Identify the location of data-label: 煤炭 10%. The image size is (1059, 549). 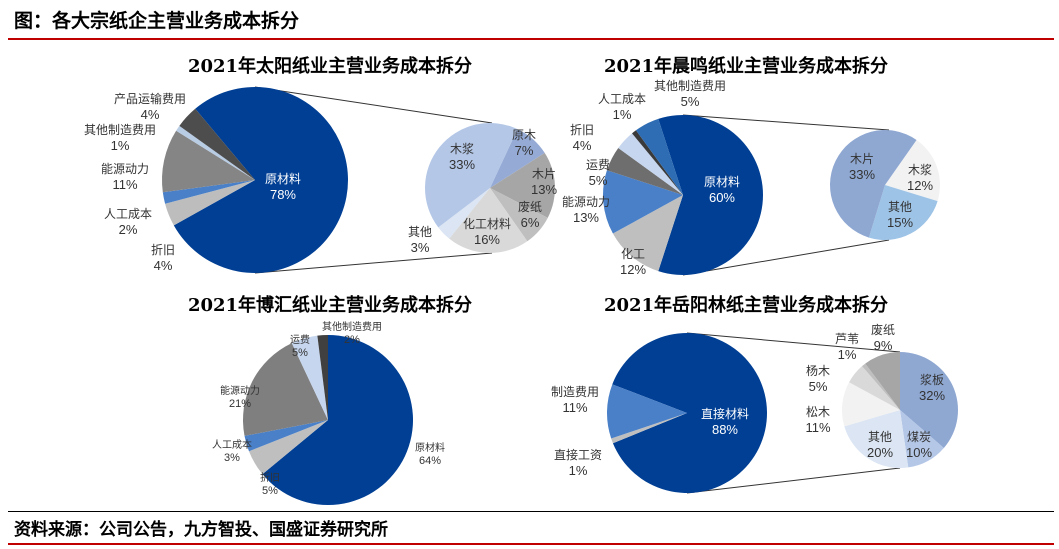
(919, 445).